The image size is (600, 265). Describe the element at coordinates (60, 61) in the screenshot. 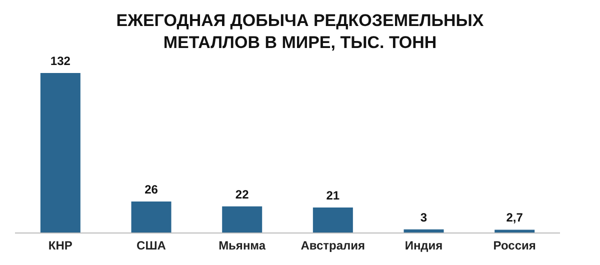

I see `data-label: 132` at that location.